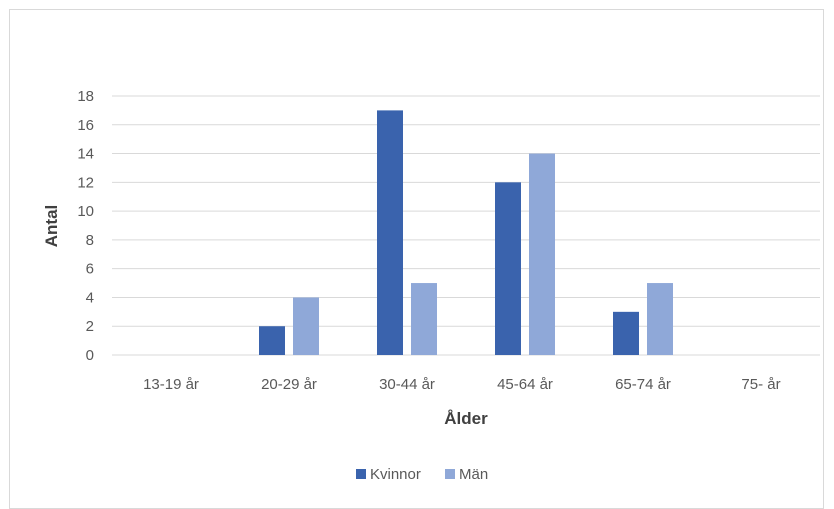  I want to click on y-axis-title: Antal, so click(51, 226).